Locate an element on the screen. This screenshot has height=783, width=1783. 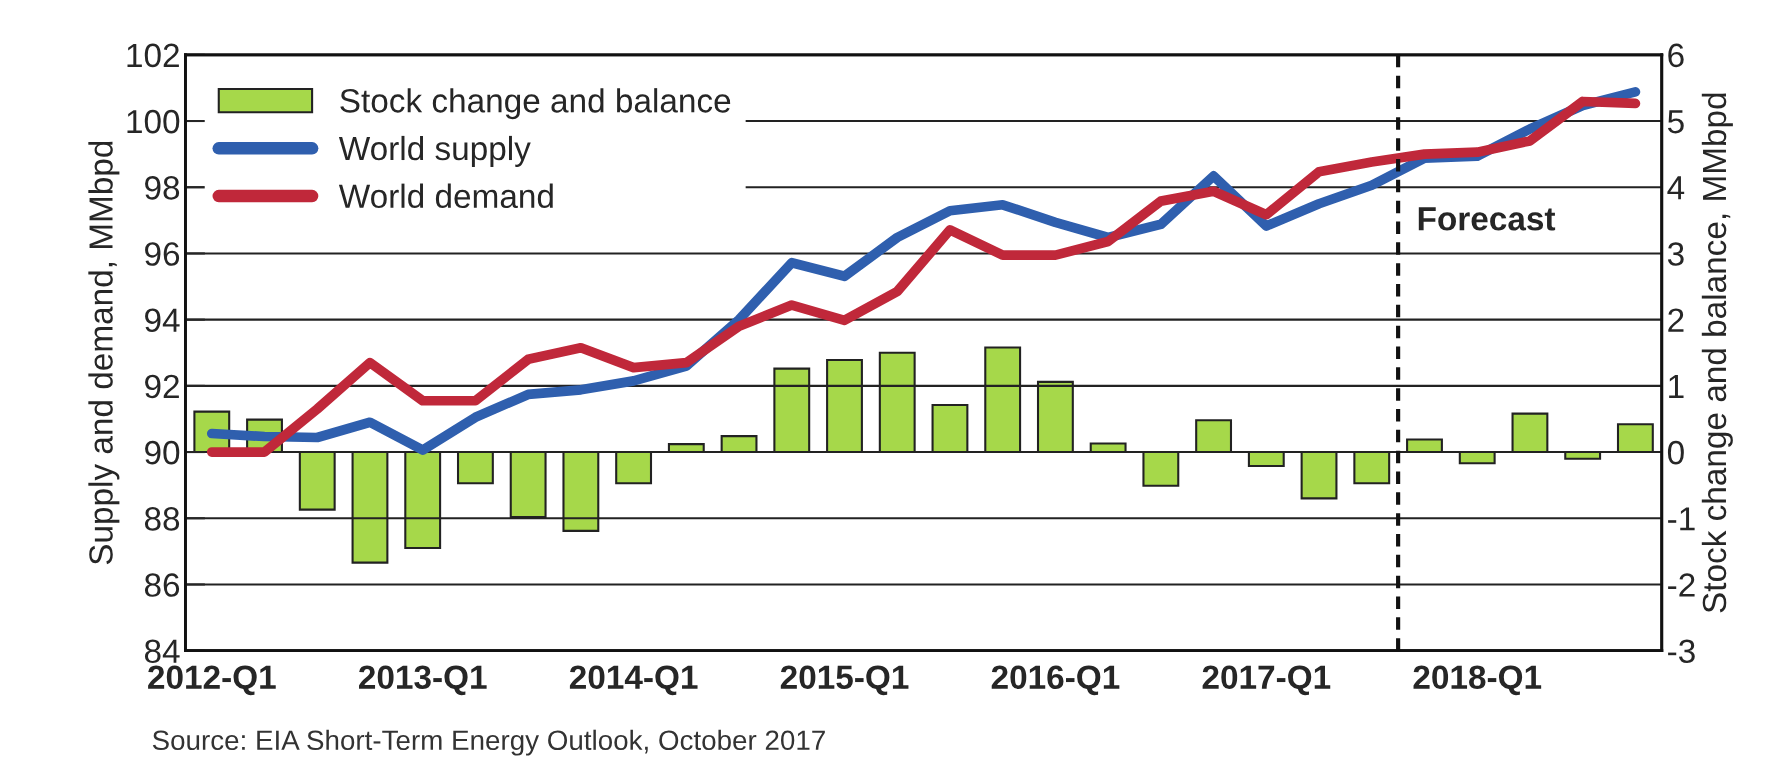
y2-tick-label: 2 is located at coordinates (1676, 320).